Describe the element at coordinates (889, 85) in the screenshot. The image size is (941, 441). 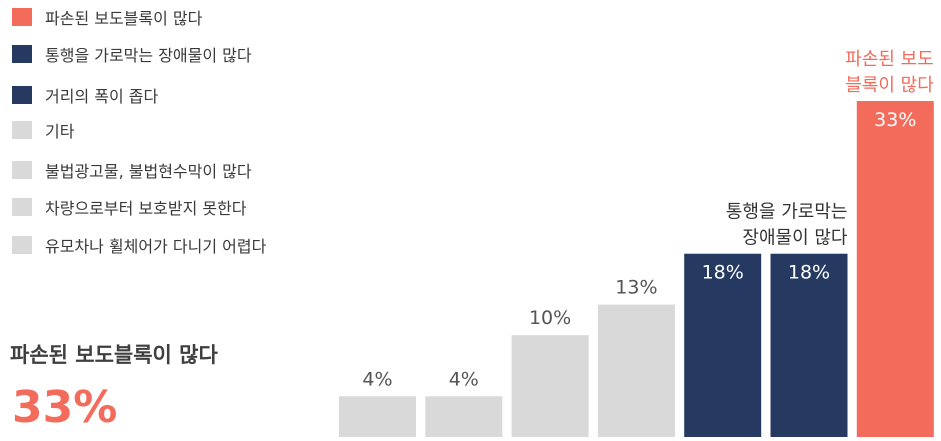
I see `bar-annotation: 블록이 많다` at that location.